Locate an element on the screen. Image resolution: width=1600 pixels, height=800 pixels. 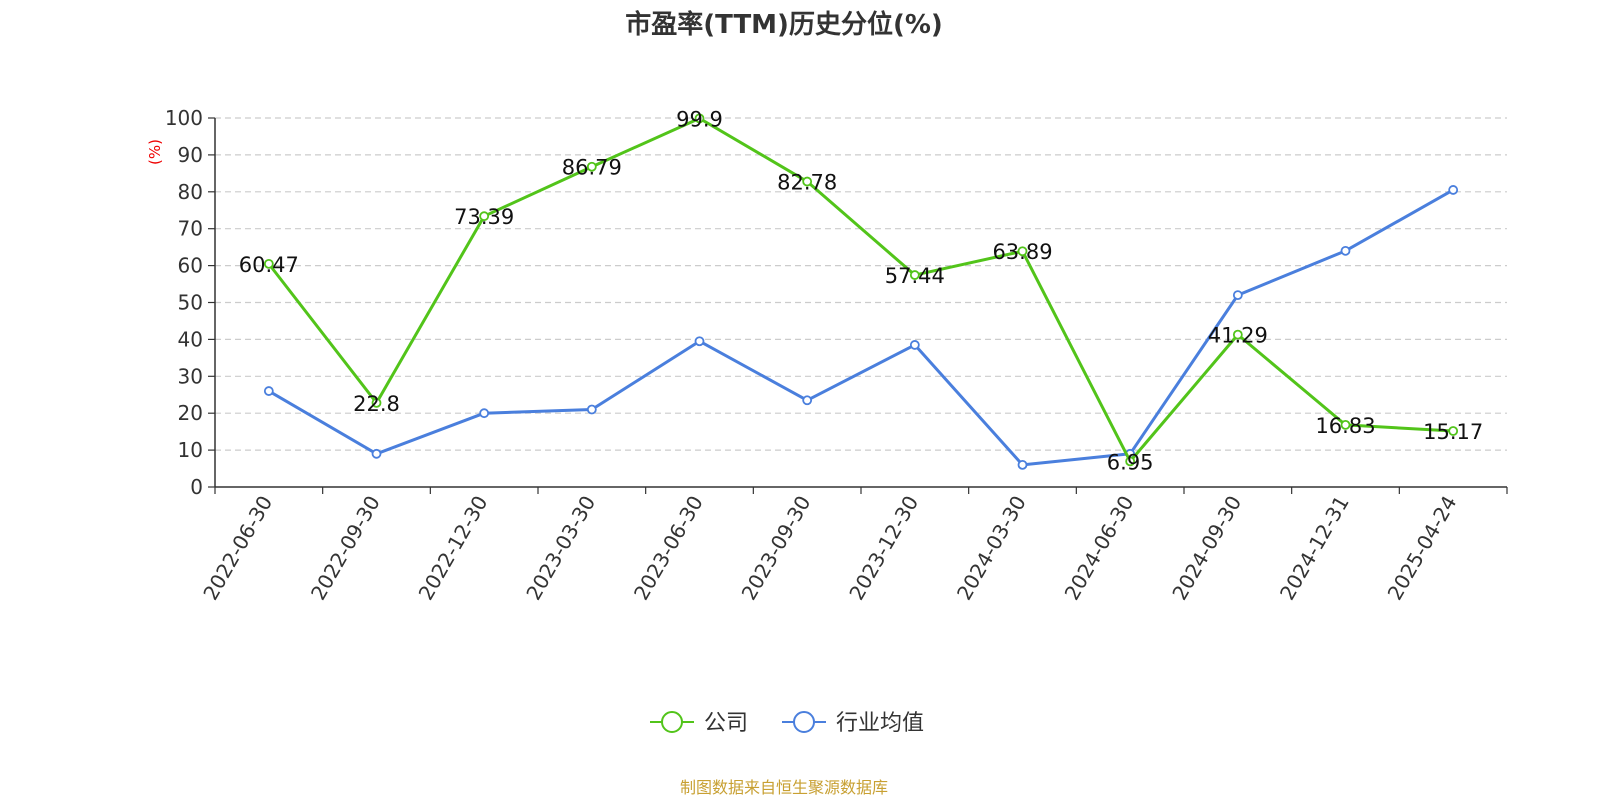
data-label: 82.78 is located at coordinates (807, 183).